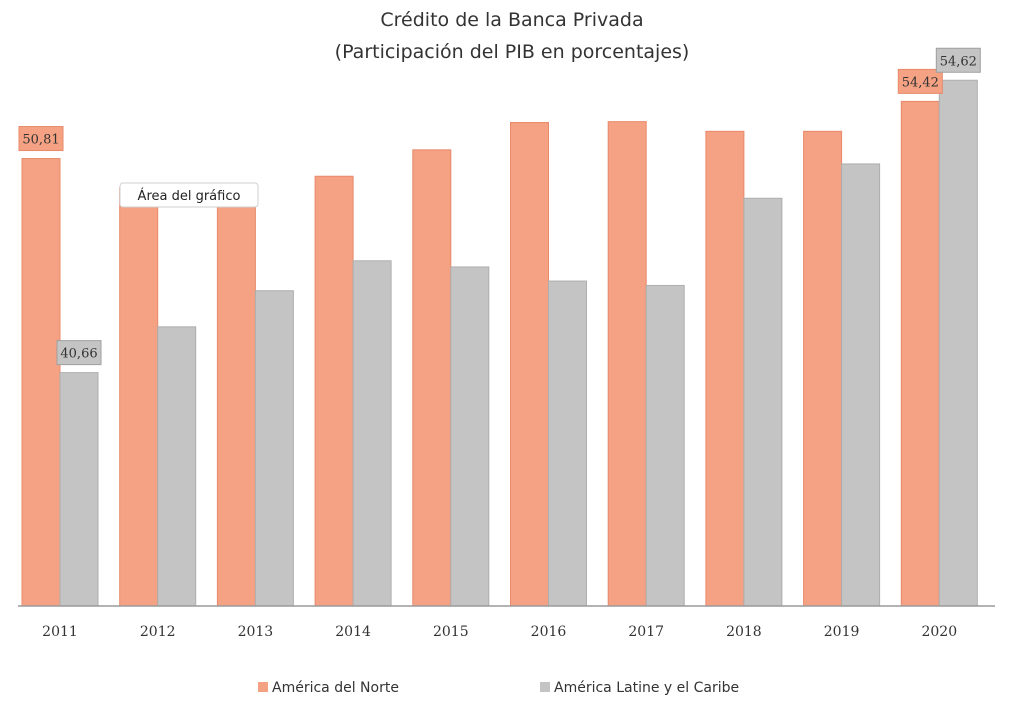 The width and height of the screenshot is (1017, 702). What do you see at coordinates (256, 632) in the screenshot?
I see `x-tick-label: 2013` at bounding box center [256, 632].